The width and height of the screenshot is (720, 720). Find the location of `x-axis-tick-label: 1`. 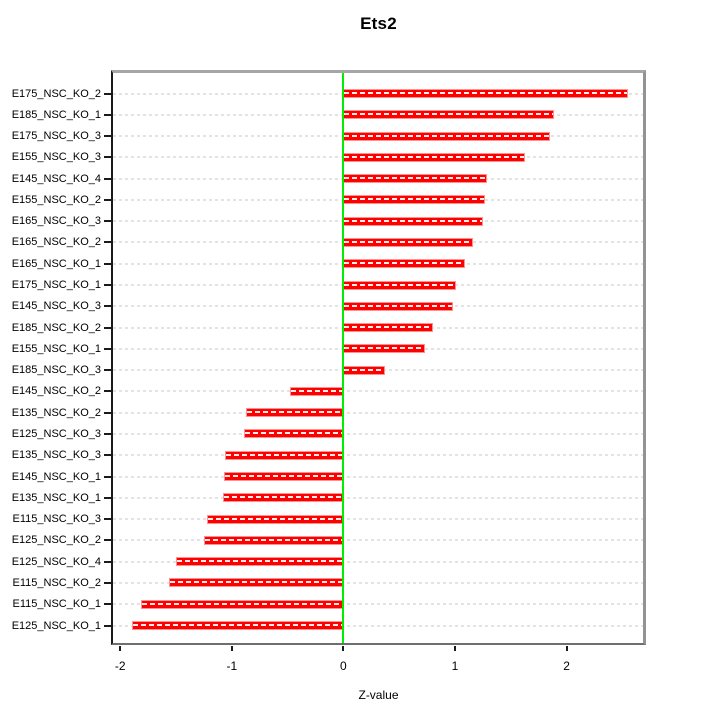

x-axis-tick-label: 1 is located at coordinates (455, 666).